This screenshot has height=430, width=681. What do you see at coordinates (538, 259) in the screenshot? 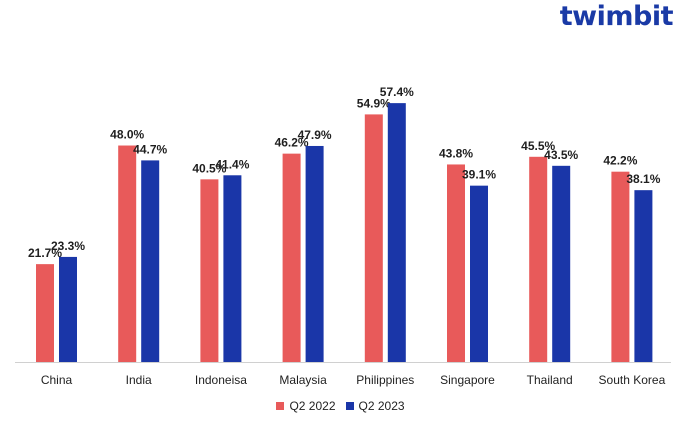
I see `bar-thailand-q2-2022` at bounding box center [538, 259].